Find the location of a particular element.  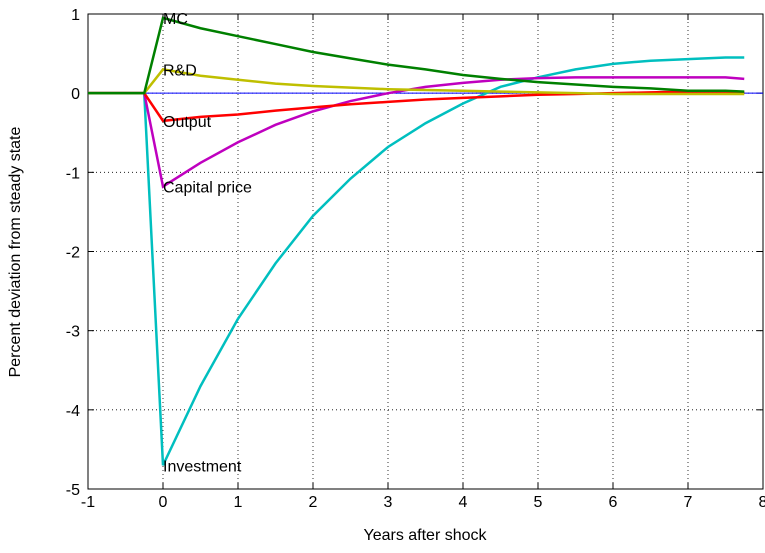

y-axis-label: Percent deviation from steady state is located at coordinates (15, 252).